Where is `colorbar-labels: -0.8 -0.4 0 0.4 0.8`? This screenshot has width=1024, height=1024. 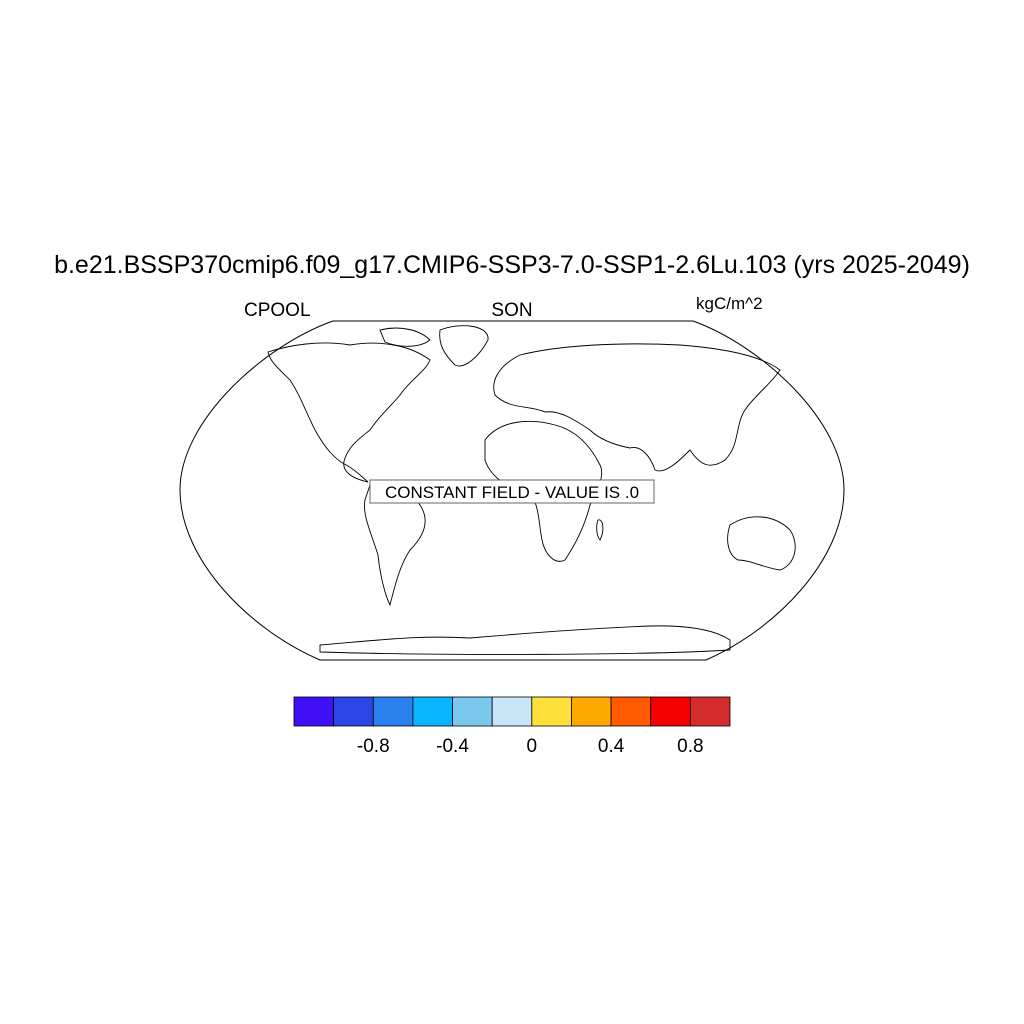
colorbar-labels: -0.8 -0.4 0 0.4 0.8 is located at coordinates (530, 746).